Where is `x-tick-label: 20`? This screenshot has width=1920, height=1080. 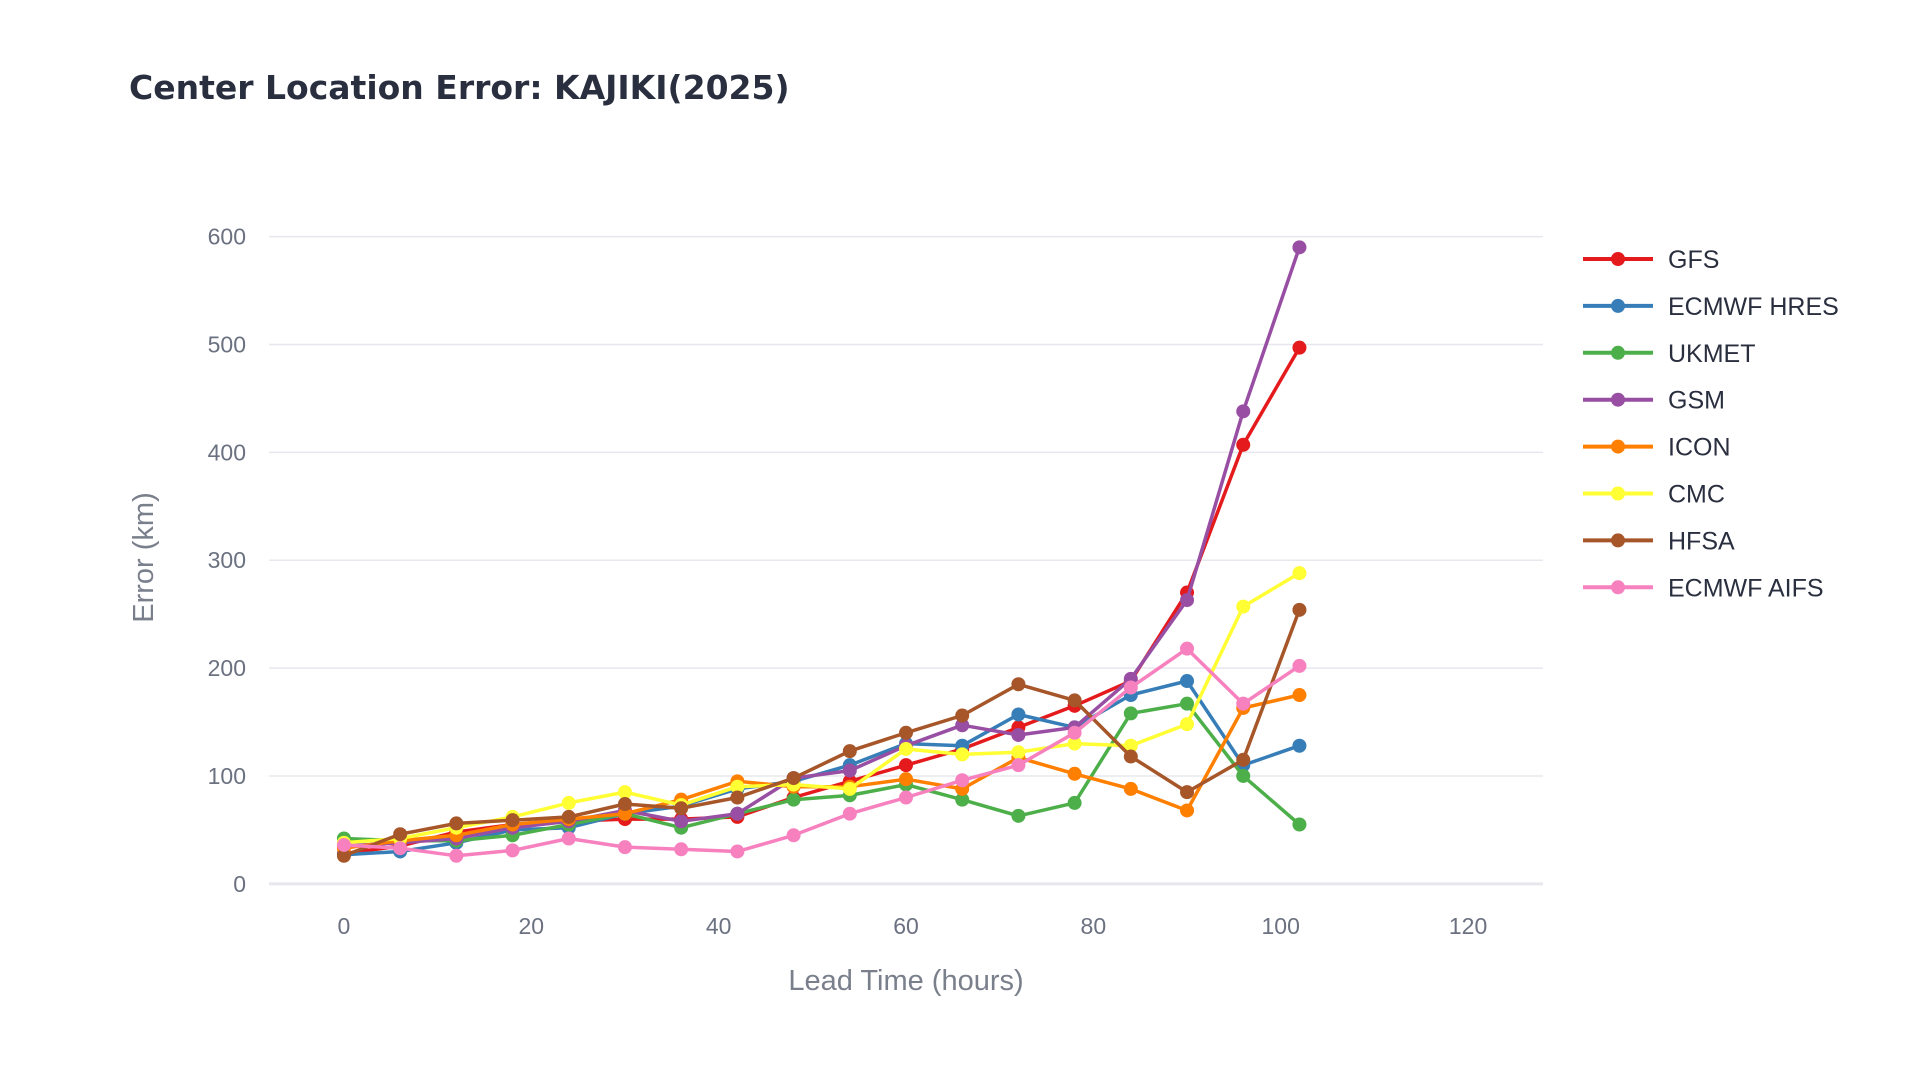
x-tick-label: 20 is located at coordinates (531, 926).